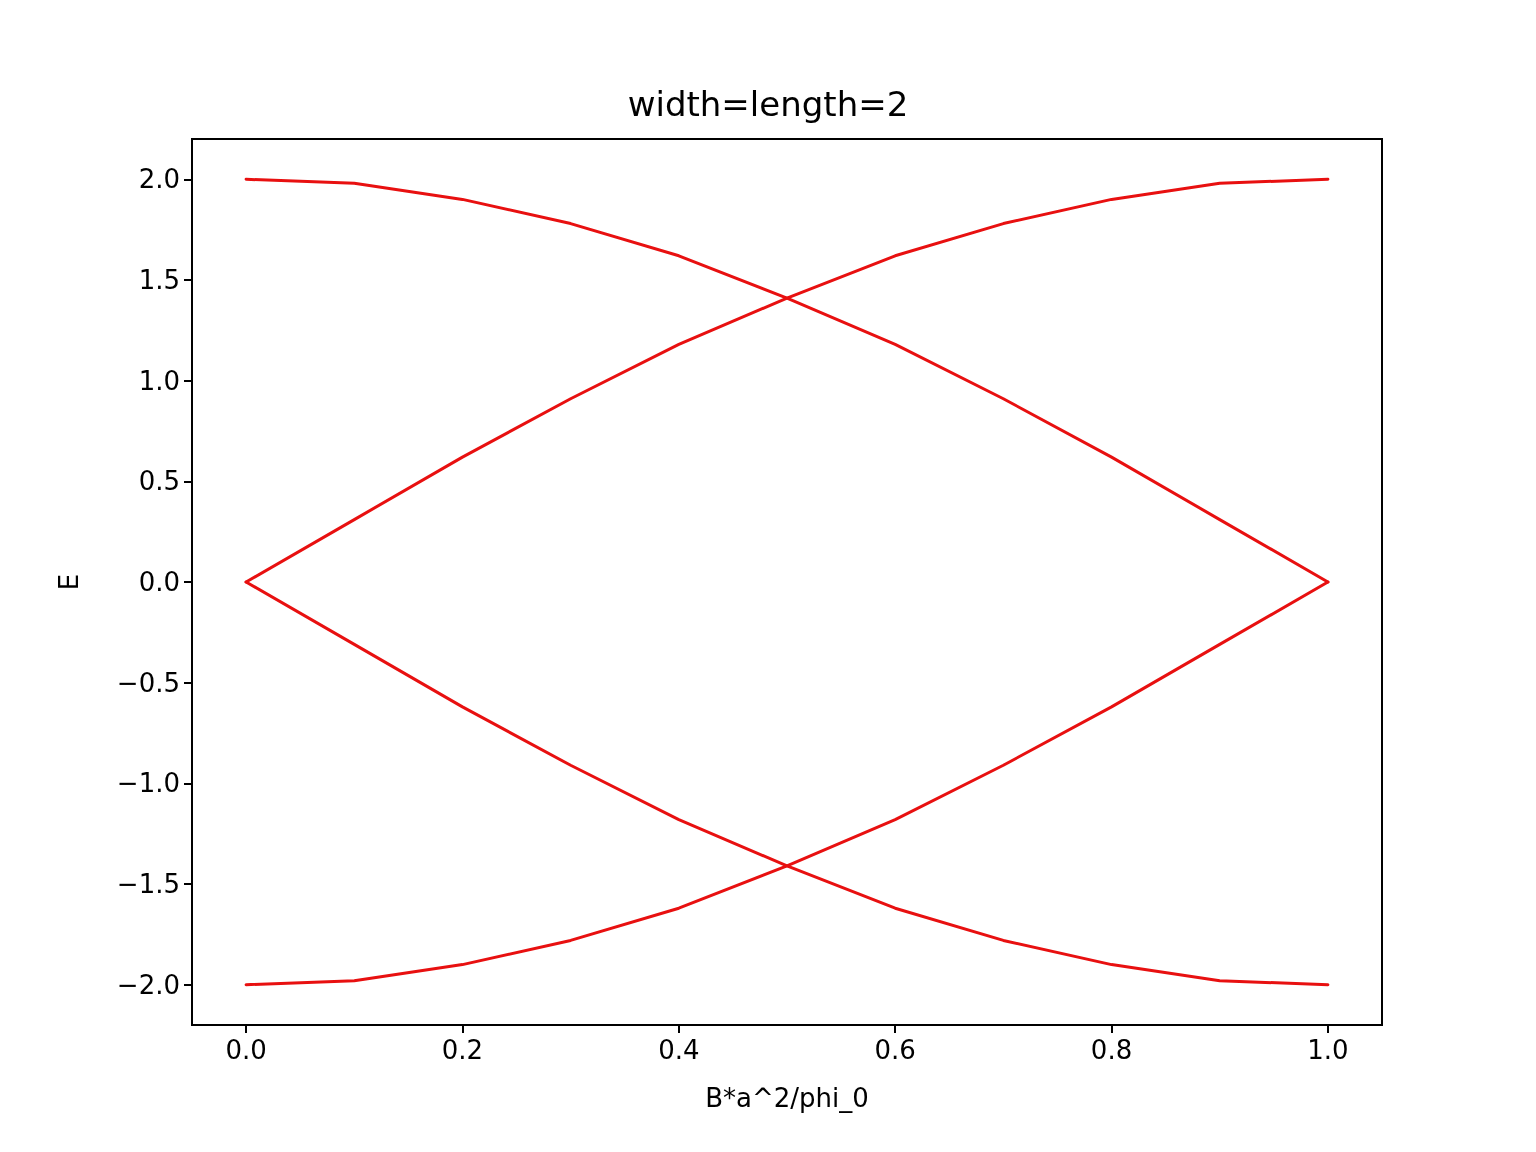 This screenshot has width=1536, height=1152. What do you see at coordinates (679, 1050) in the screenshot?
I see `x-tick-label: 0.4` at bounding box center [679, 1050].